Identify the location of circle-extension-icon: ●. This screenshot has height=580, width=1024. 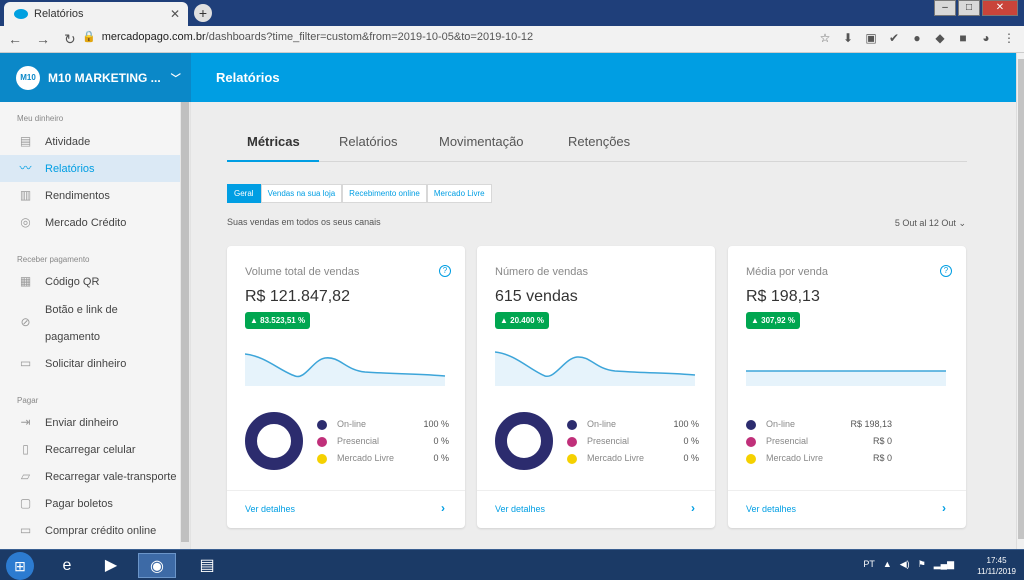
(917, 38).